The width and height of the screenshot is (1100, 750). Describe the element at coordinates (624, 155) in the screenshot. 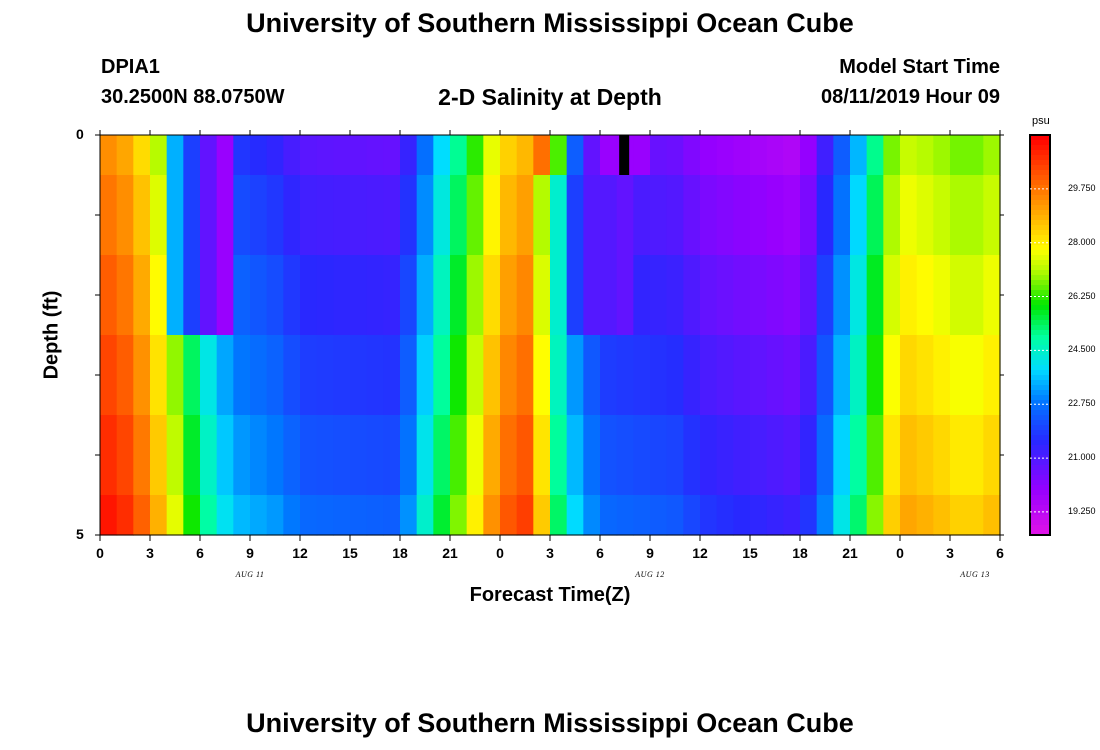

I see `missing-data-marker` at that location.